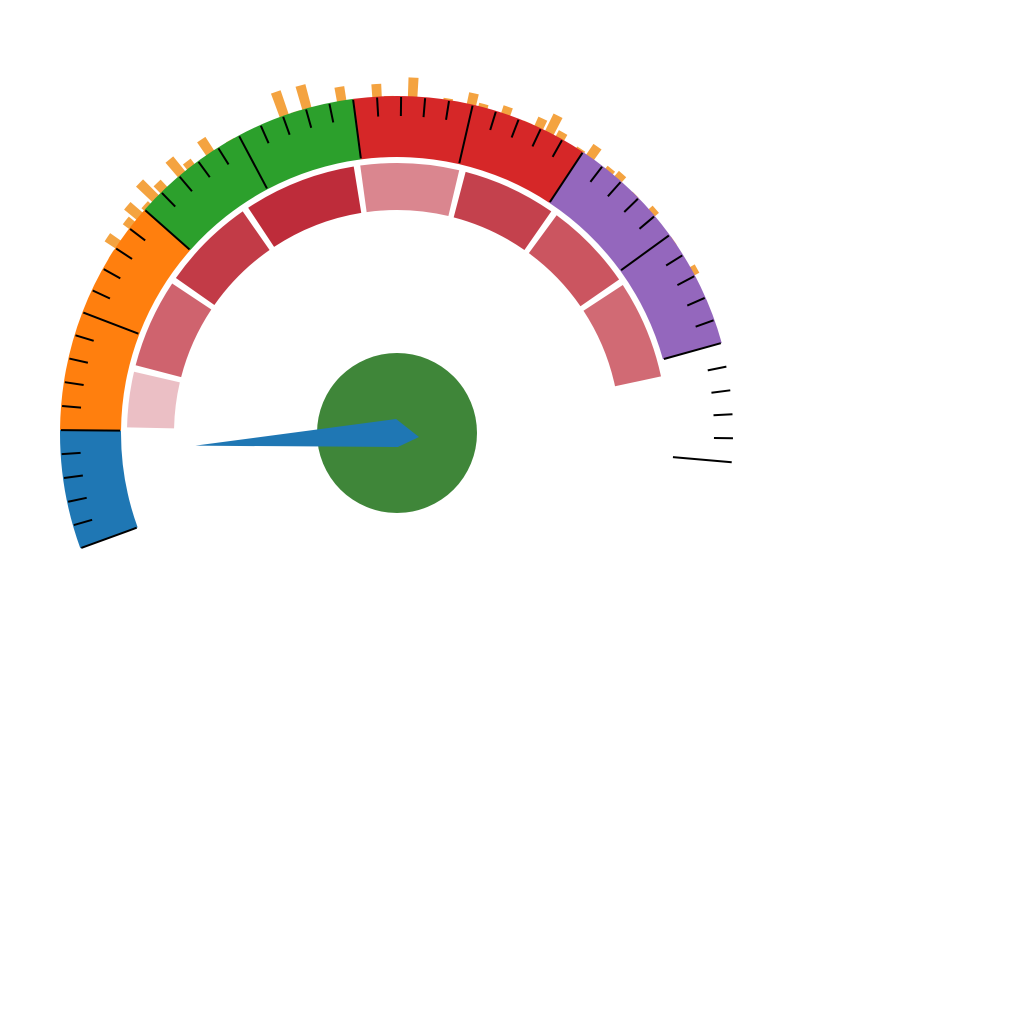  I want to click on needle-layer, so click(336, 433).